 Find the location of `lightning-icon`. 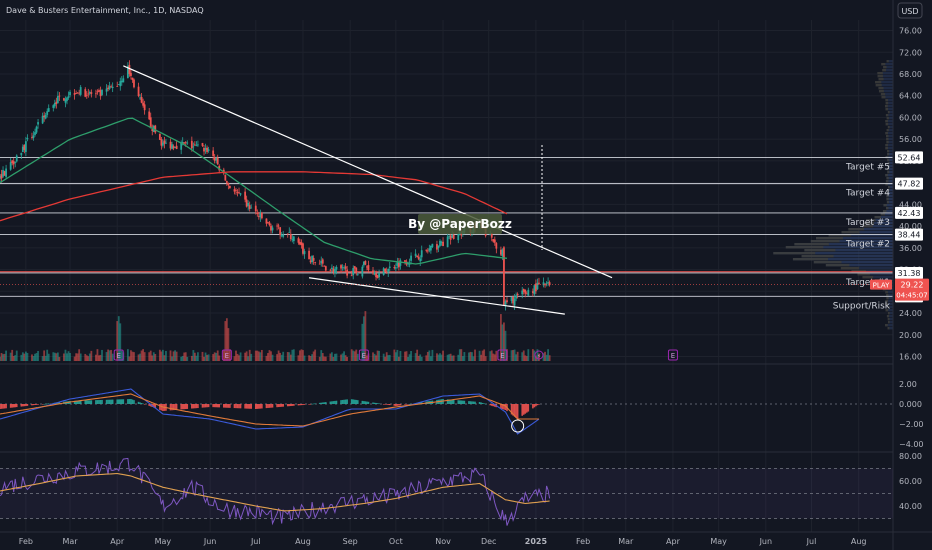

lightning-icon is located at coordinates (539, 355).